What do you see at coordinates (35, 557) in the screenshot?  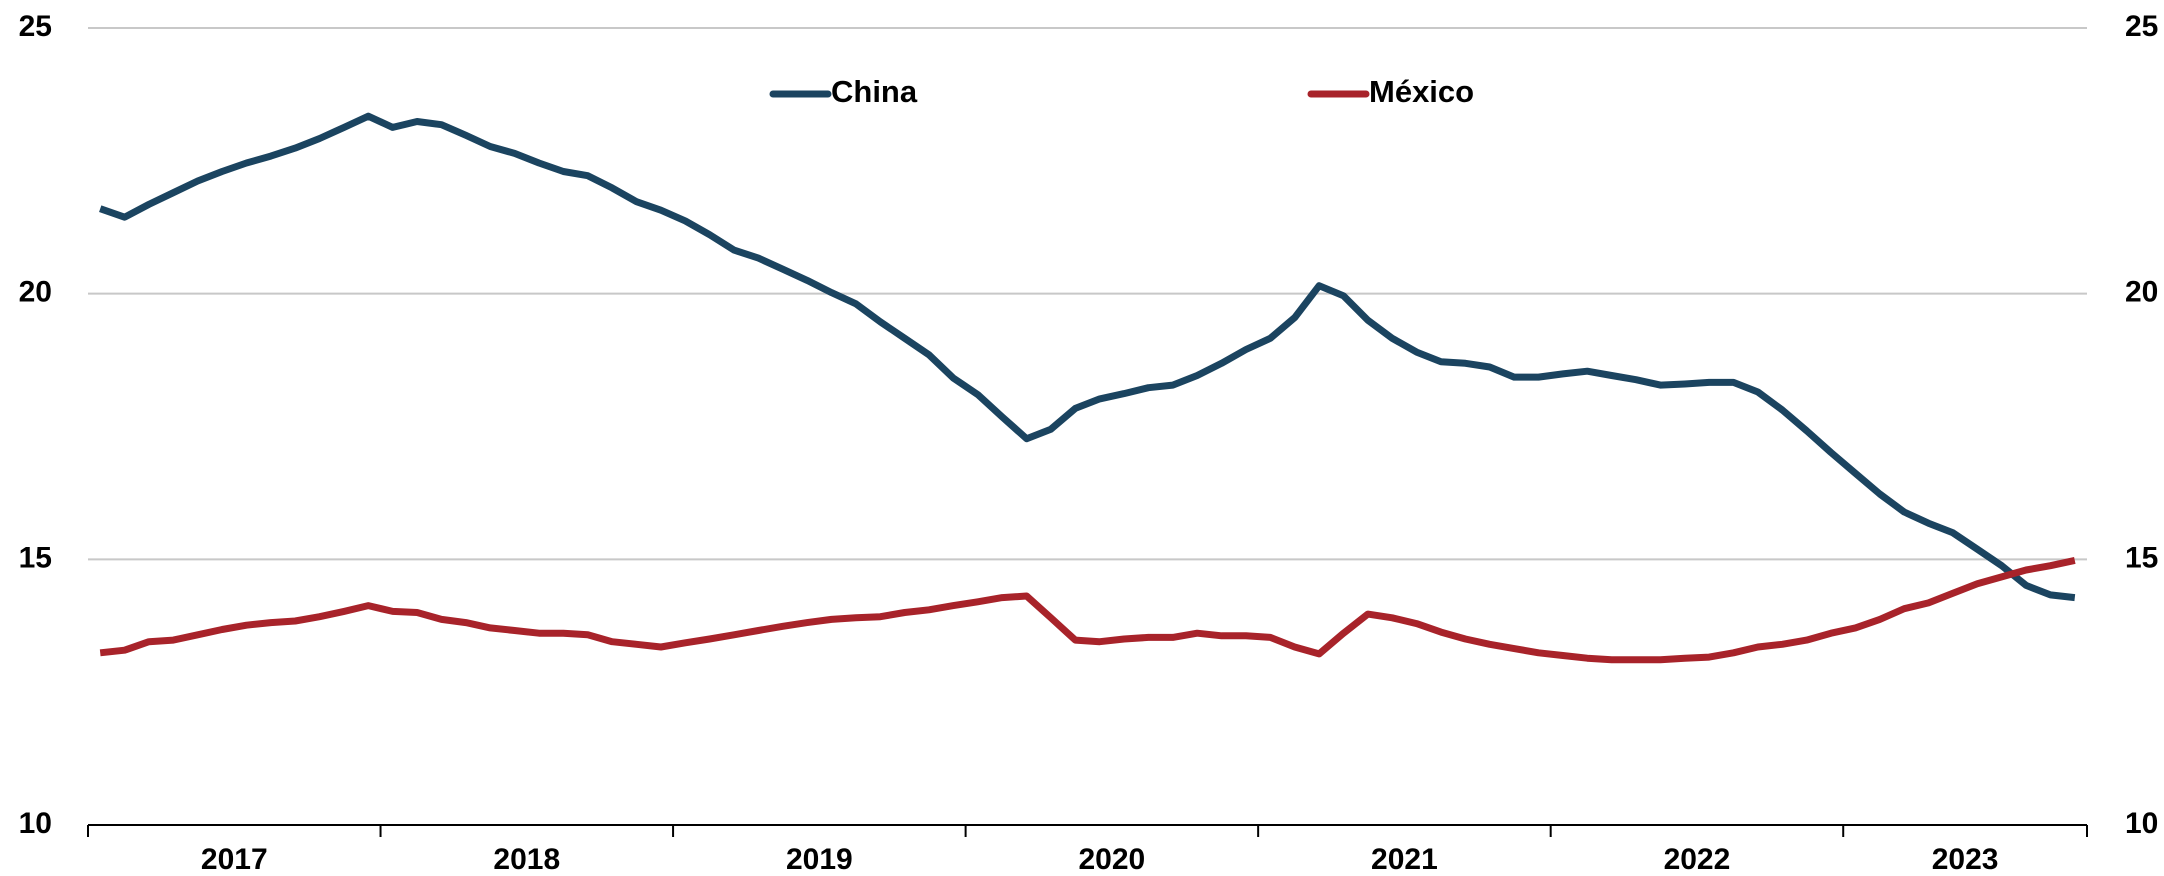 I see `y-tick-label: 15` at bounding box center [35, 557].